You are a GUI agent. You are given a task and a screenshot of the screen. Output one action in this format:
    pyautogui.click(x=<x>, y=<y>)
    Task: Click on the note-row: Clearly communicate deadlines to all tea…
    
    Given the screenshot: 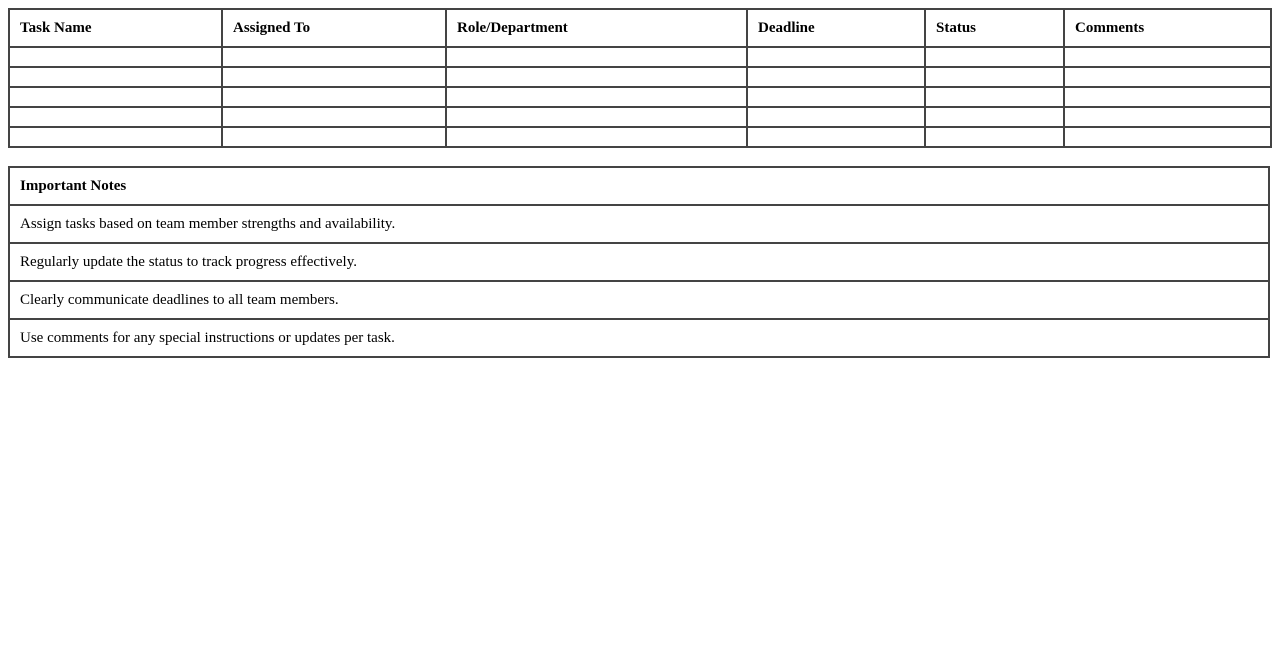 What is the action you would take?
    pyautogui.click(x=639, y=300)
    